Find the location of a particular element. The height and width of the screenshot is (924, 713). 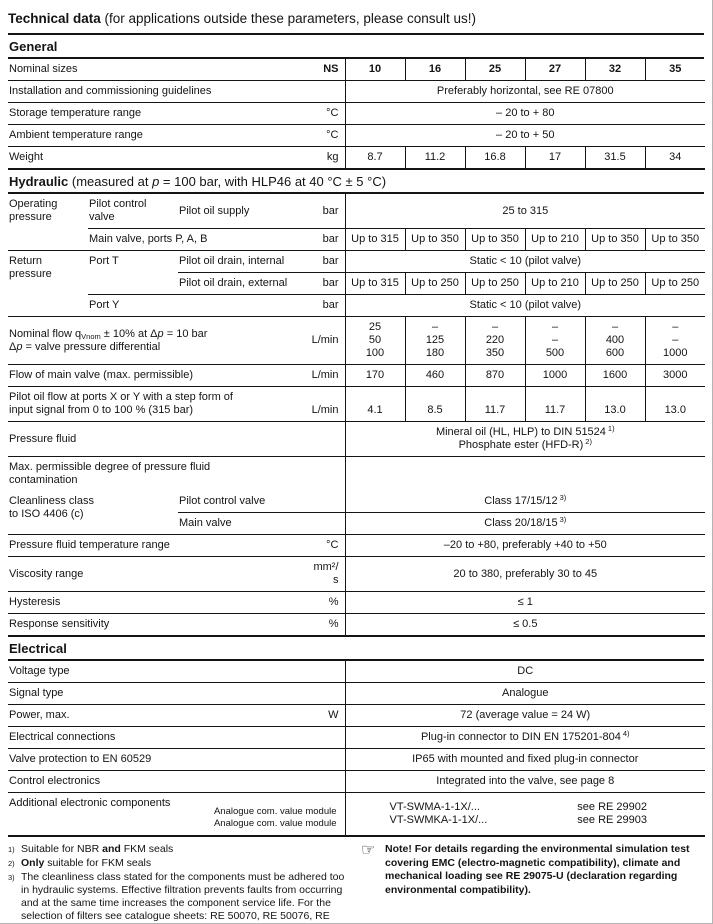

value-cell: 16 is located at coordinates (434, 70).